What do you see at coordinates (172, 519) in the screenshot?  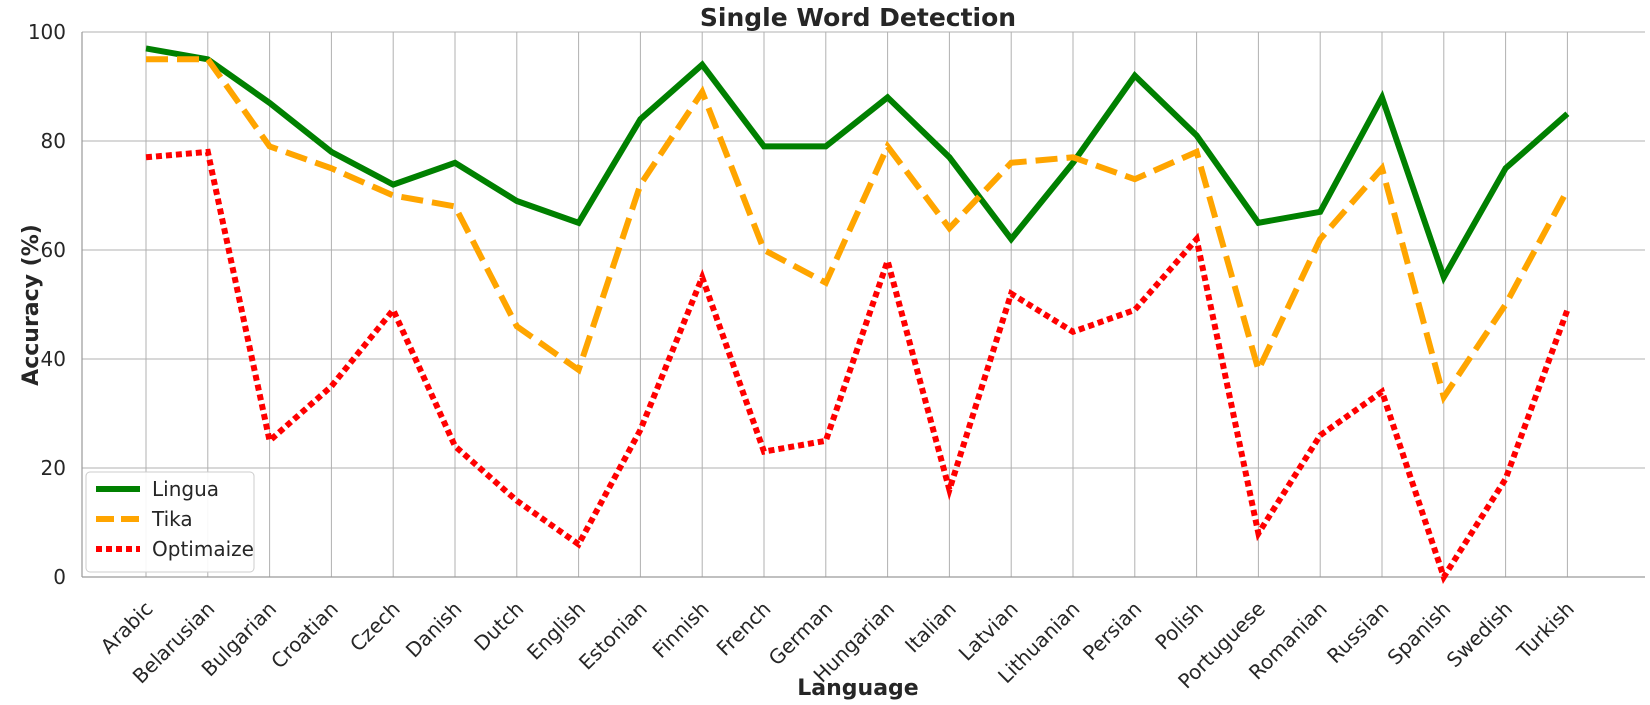 I see `legend-label-tika: Tika` at bounding box center [172, 519].